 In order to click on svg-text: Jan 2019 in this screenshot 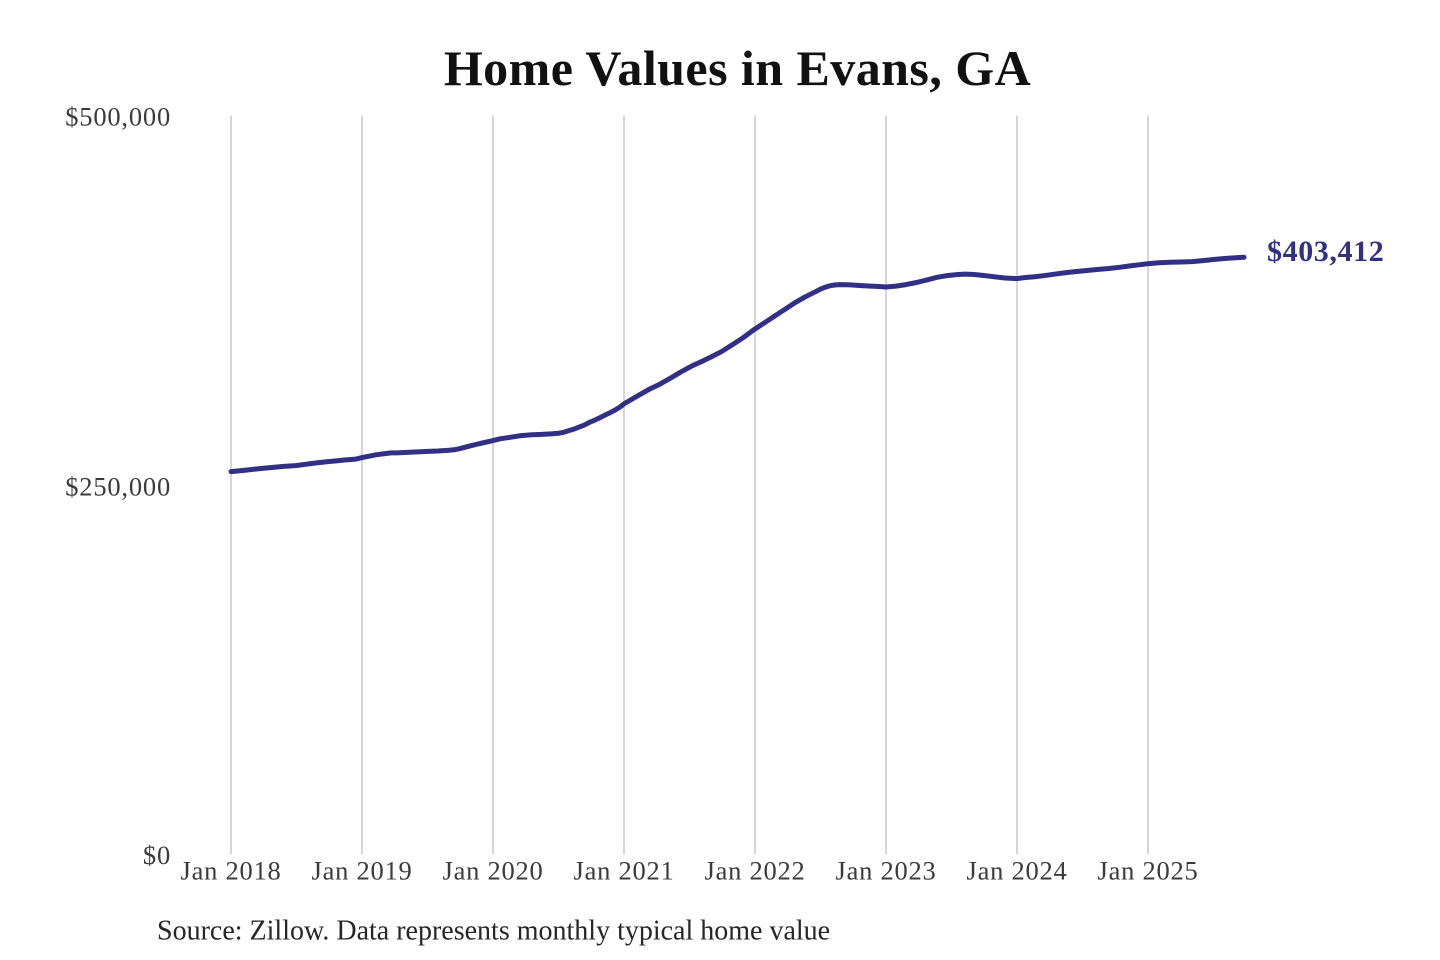, I will do `click(362, 871)`.